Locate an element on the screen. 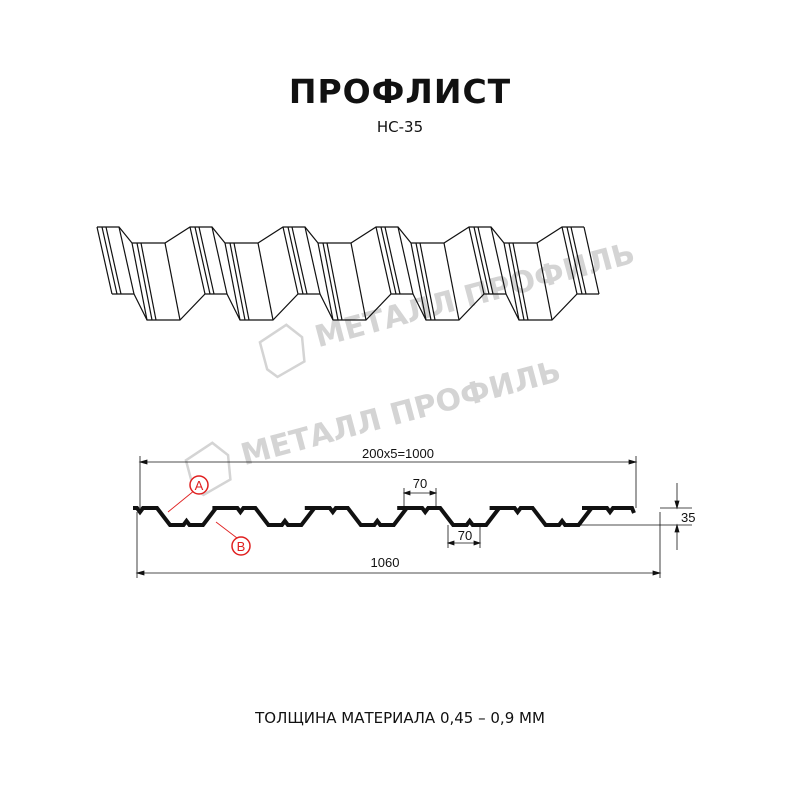  sheet-top-edge is located at coordinates (340, 235).